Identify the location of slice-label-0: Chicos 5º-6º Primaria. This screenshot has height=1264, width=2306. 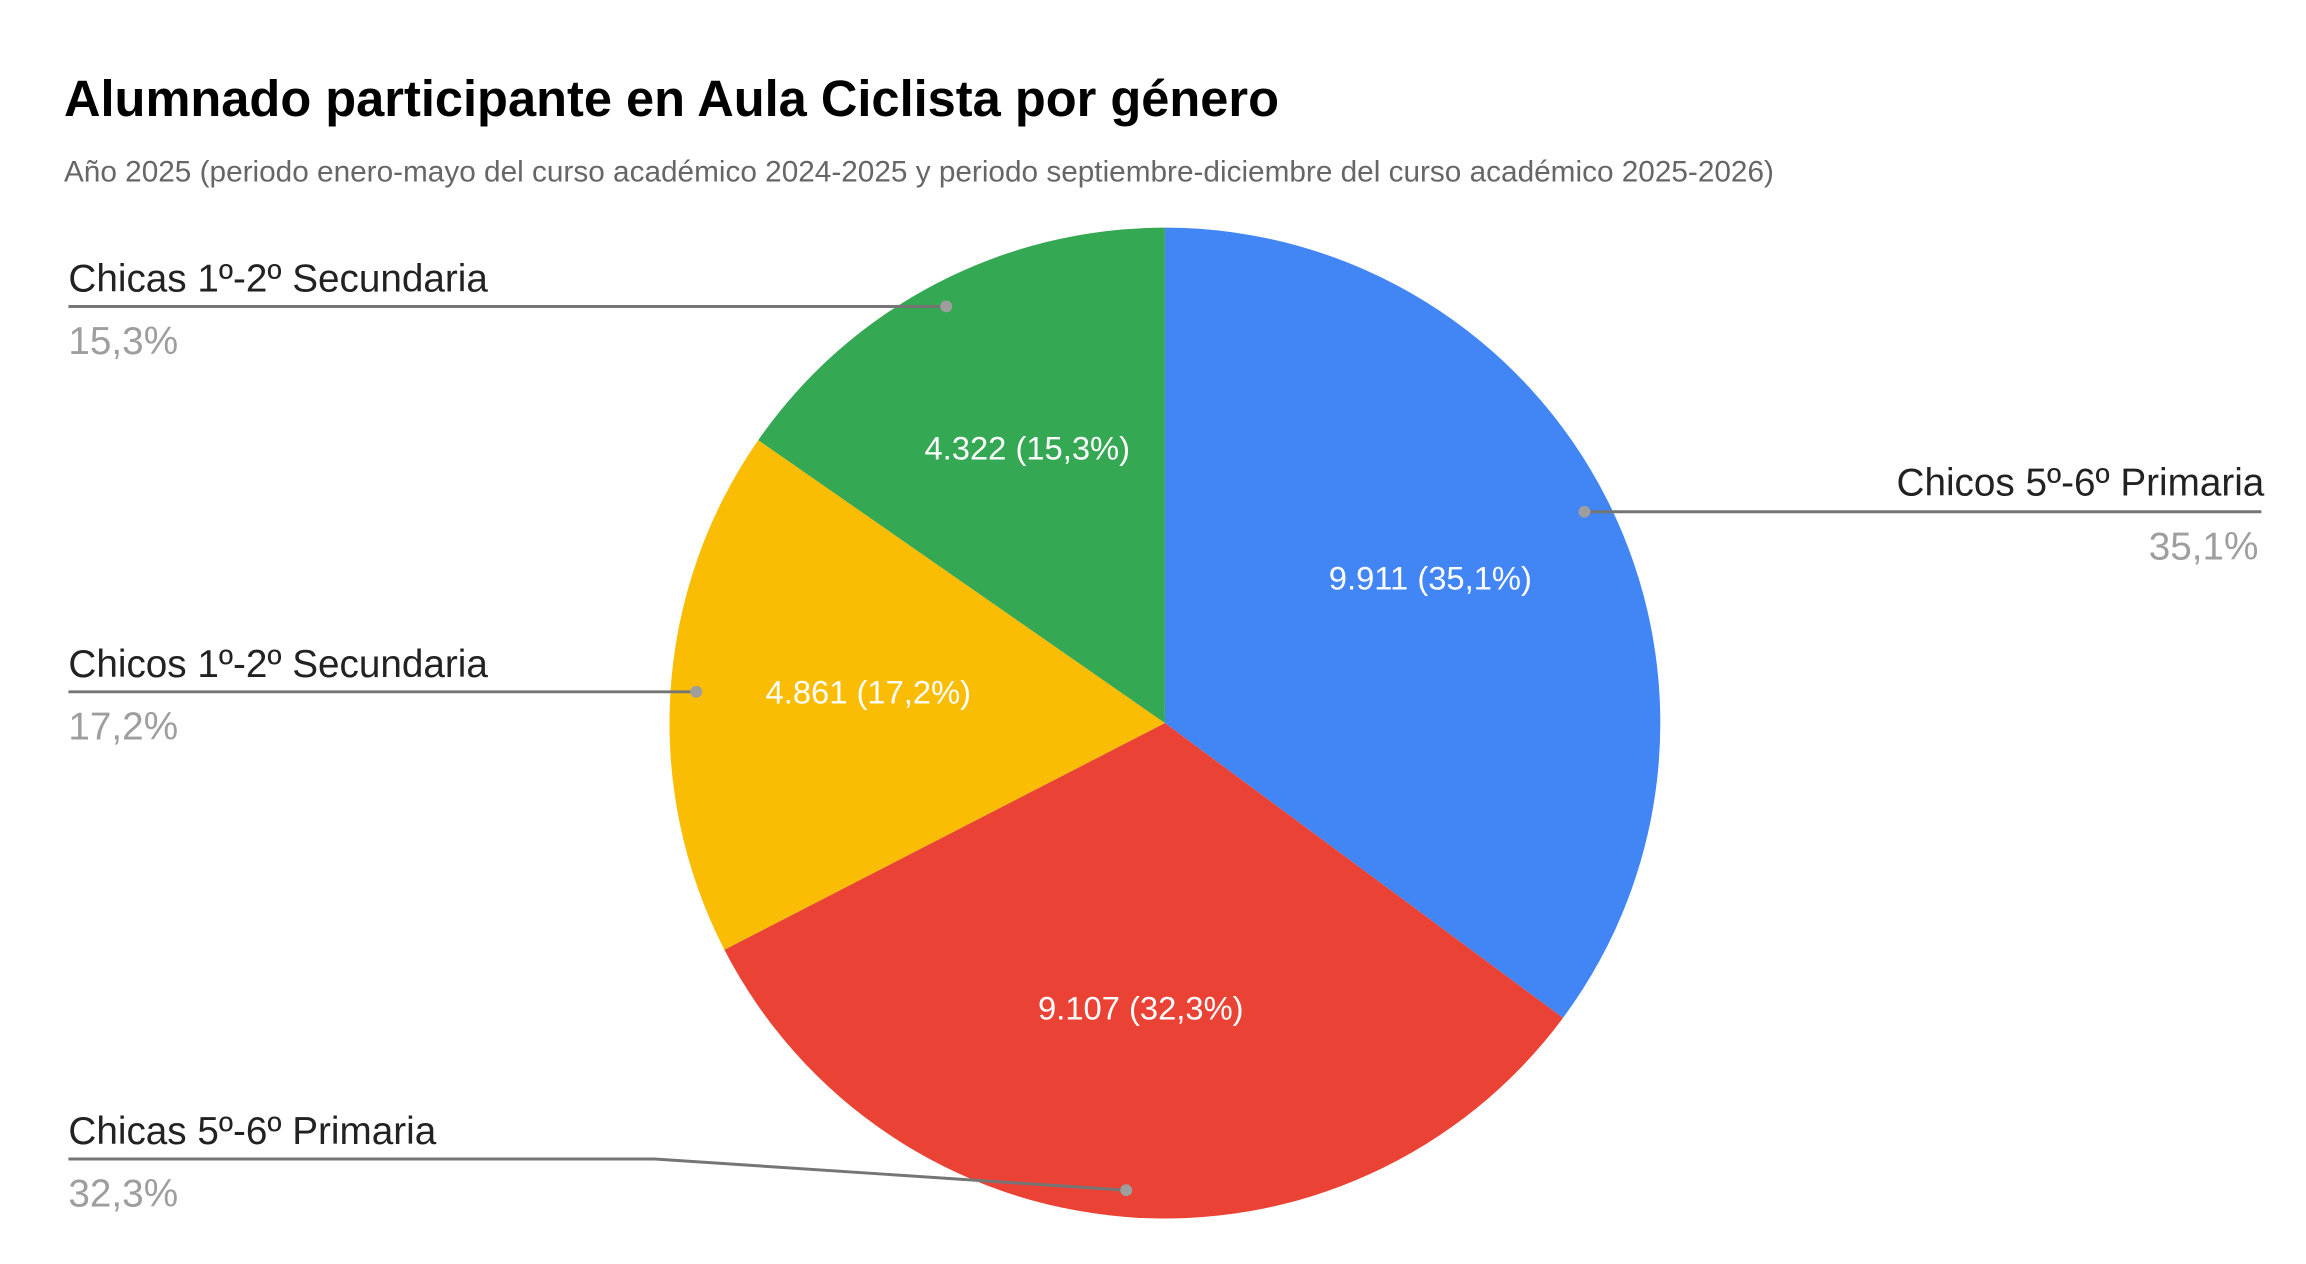
(2081, 482).